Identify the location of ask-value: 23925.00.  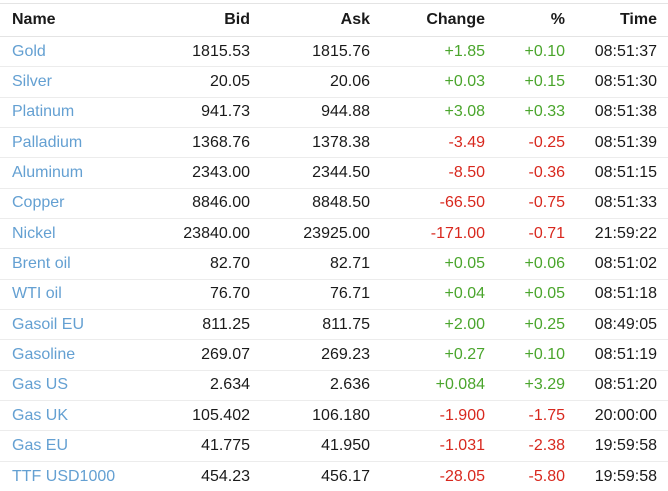
(321, 233).